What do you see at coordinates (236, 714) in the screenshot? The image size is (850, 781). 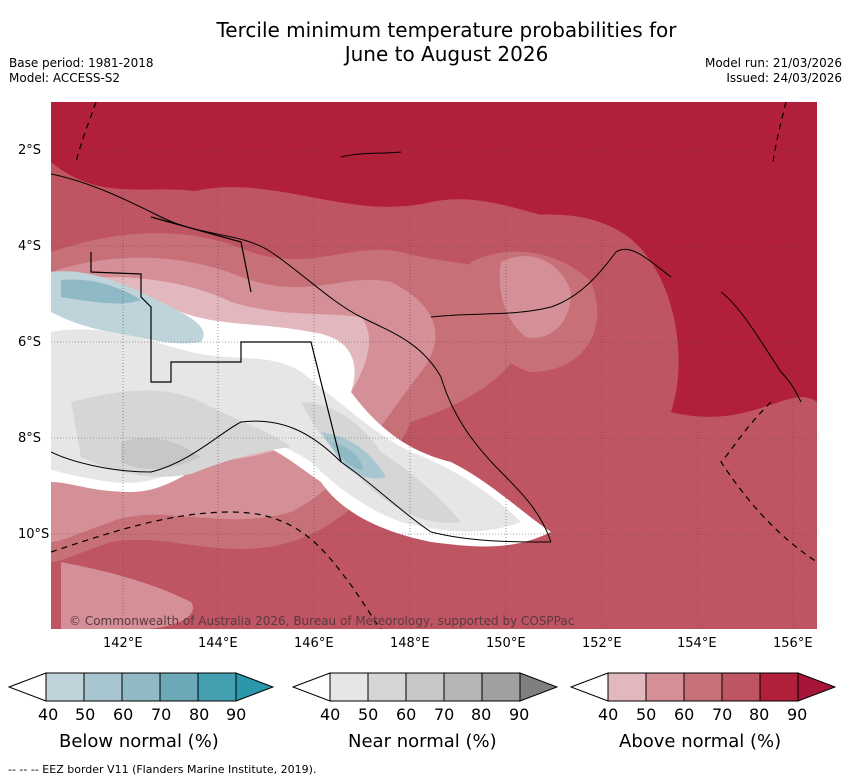 I see `below-tick-90: 90` at bounding box center [236, 714].